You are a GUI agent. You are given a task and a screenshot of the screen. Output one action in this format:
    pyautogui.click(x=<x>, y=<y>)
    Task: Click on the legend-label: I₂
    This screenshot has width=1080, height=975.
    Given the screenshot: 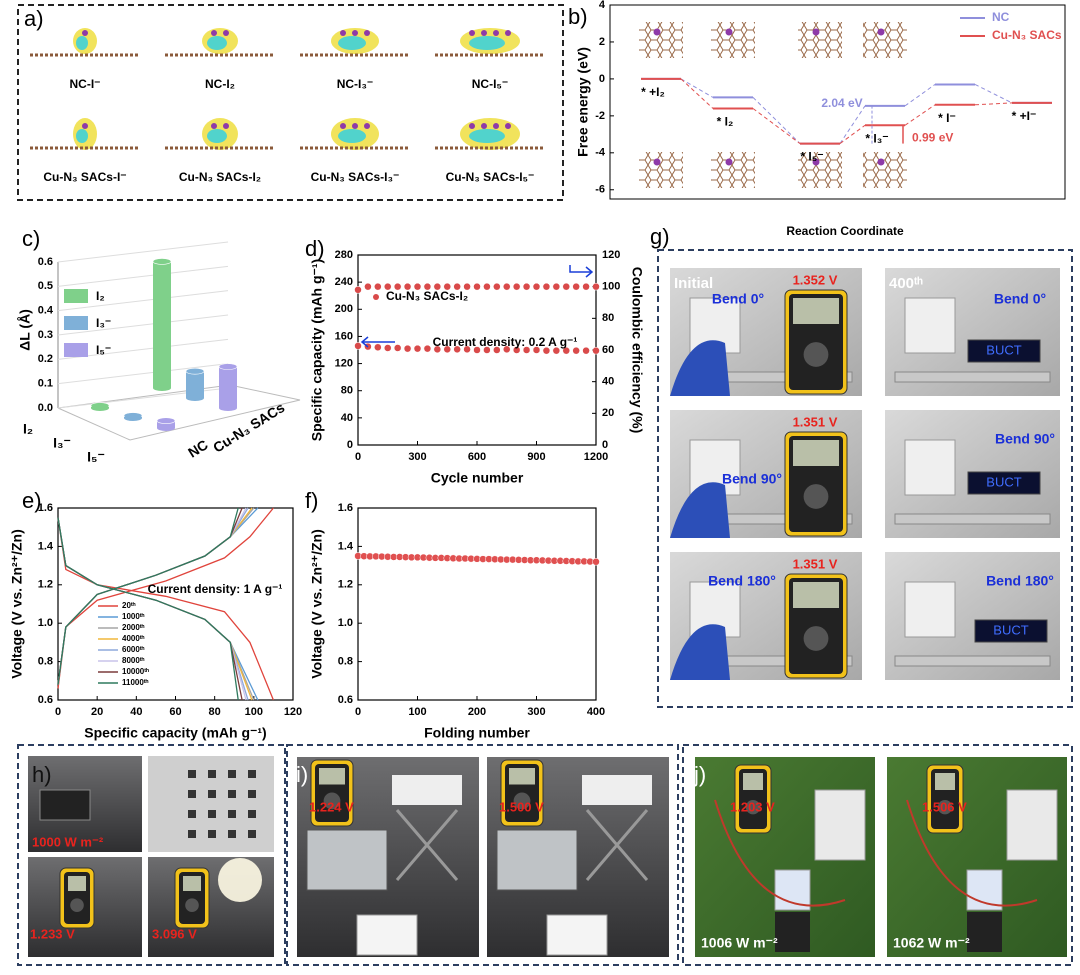 What is the action you would take?
    pyautogui.click(x=100, y=296)
    